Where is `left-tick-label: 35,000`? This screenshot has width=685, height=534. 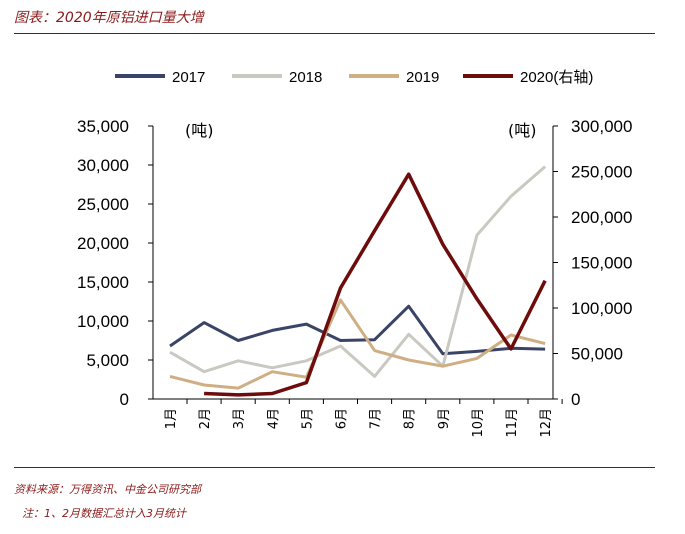 left-tick-label: 35,000 is located at coordinates (103, 126).